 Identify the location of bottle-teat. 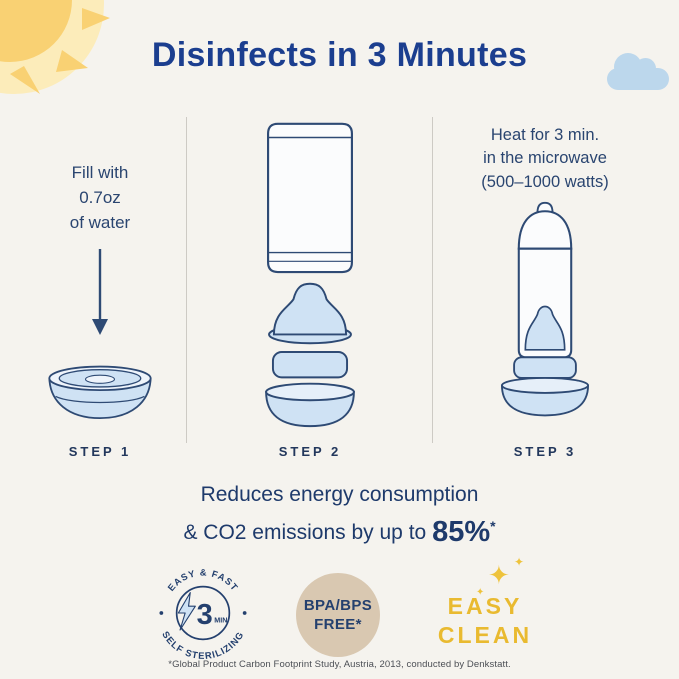
(310, 313).